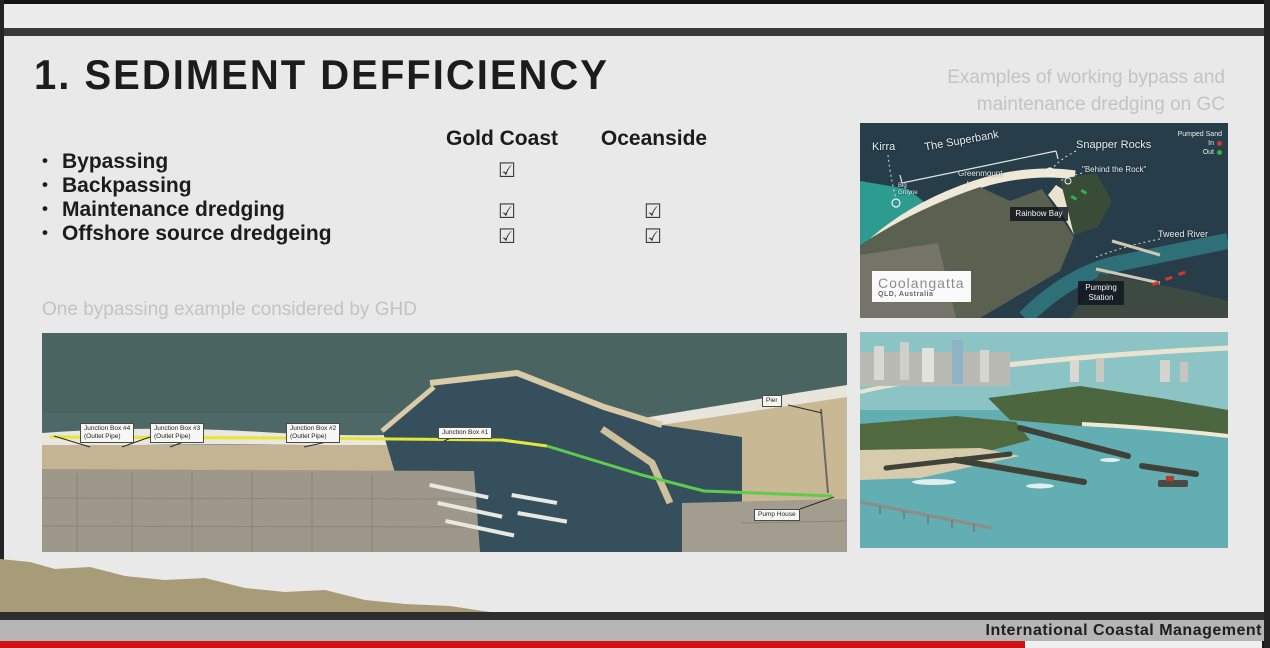  I want to click on checkbox-bypassing-gold-coast: ☑, so click(507, 171).